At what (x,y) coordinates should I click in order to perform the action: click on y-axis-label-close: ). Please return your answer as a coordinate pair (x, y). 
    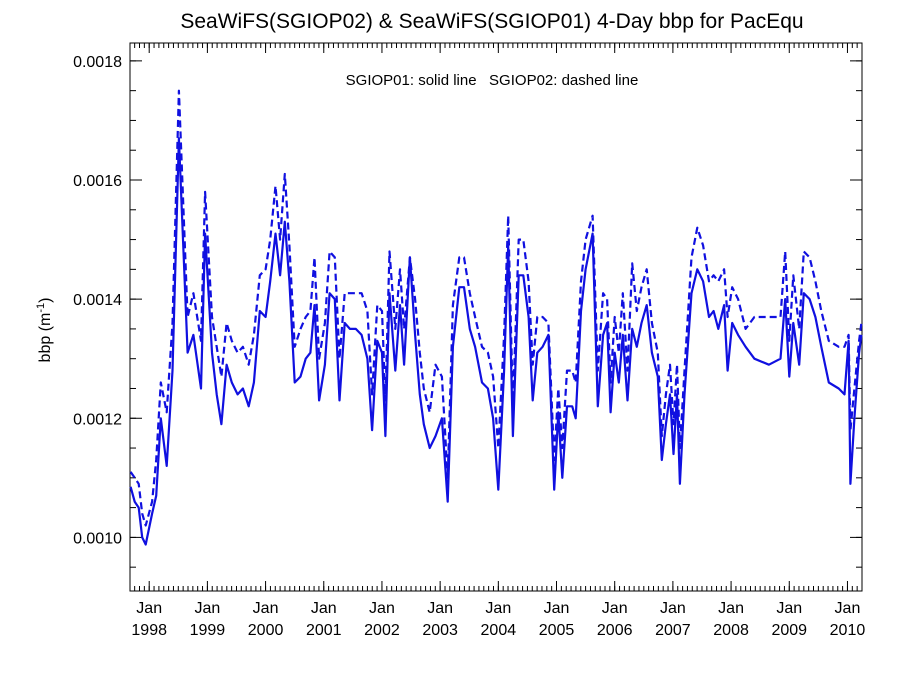
    Looking at the image, I should click on (45, 300).